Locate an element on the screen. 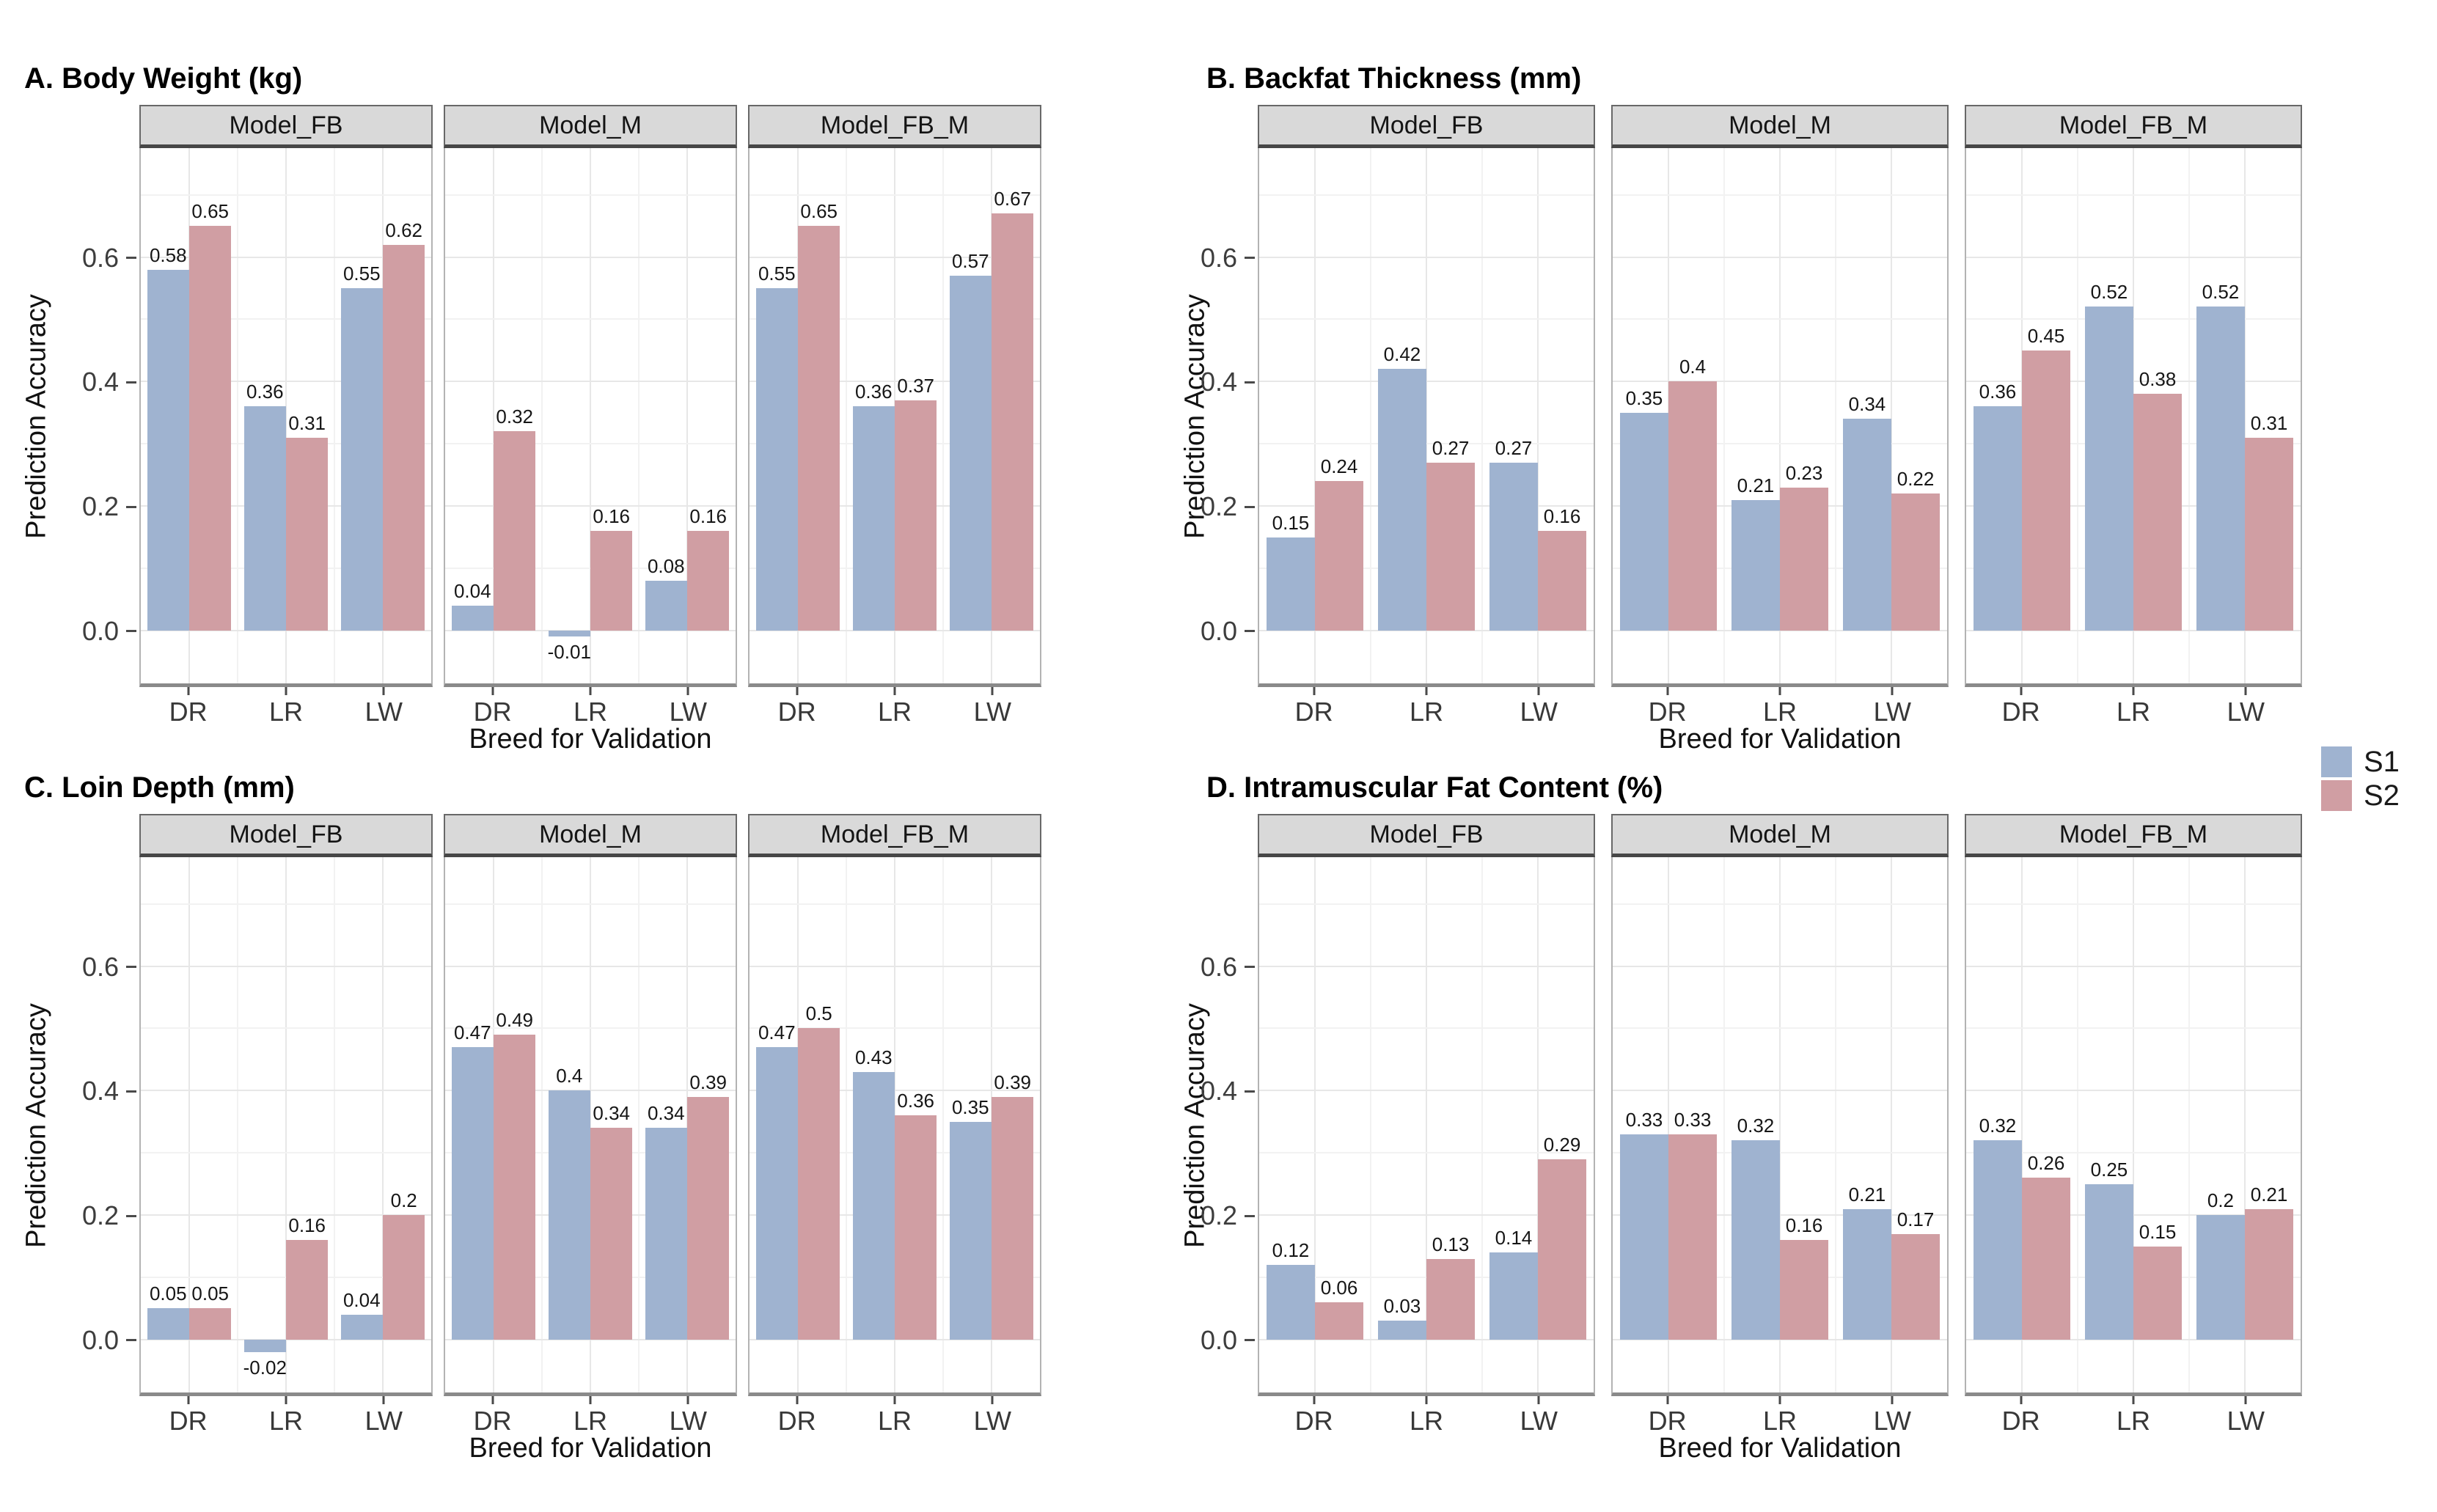 The height and width of the screenshot is (1512, 2437). bar-A-Model_FB_M-DR-S2 is located at coordinates (818, 428).